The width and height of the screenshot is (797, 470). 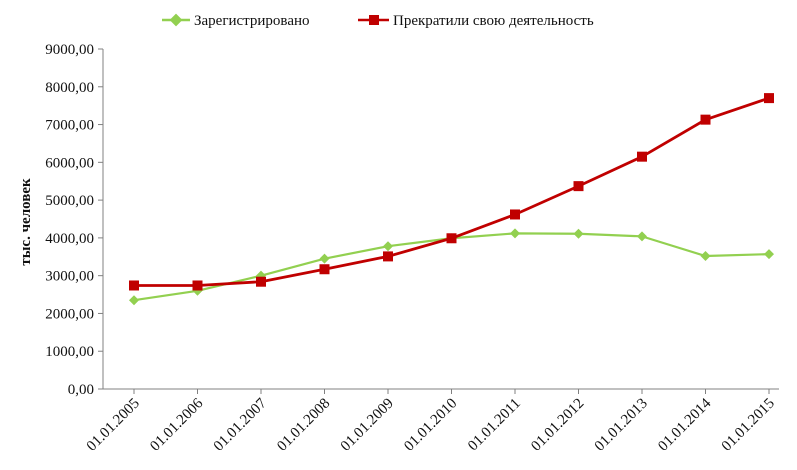 What do you see at coordinates (81, 390) in the screenshot?
I see `y-tick-label: 0,00` at bounding box center [81, 390].